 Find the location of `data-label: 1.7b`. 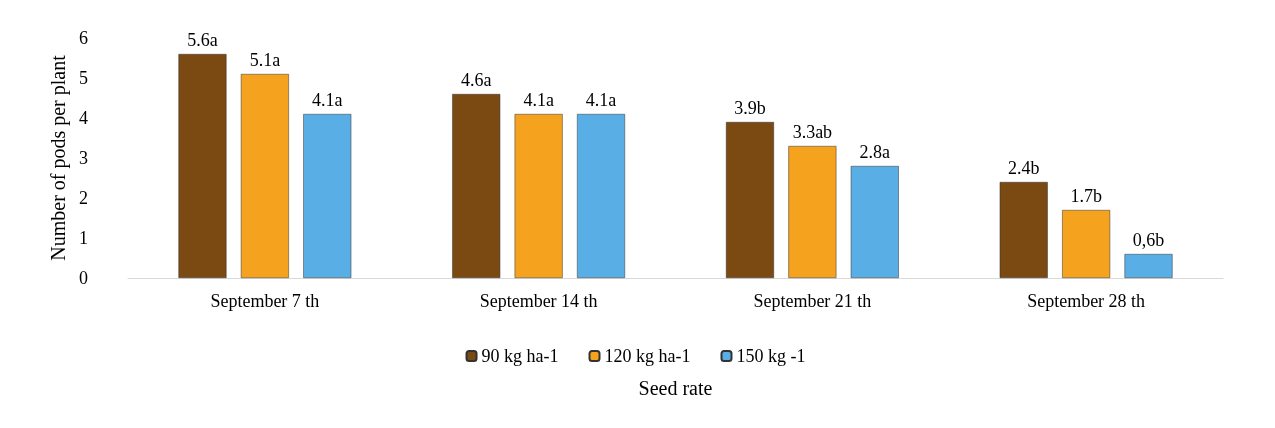

data-label: 1.7b is located at coordinates (1086, 196).